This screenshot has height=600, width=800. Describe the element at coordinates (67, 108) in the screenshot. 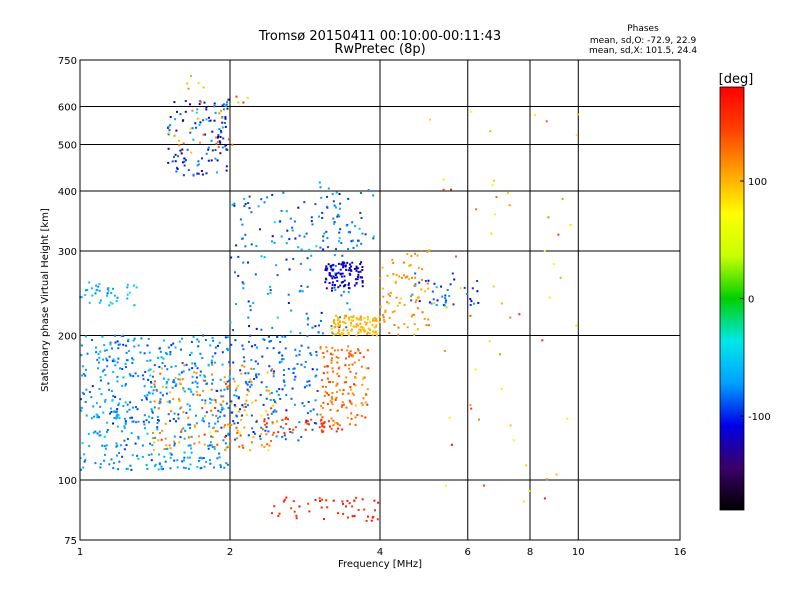

I see `y-tick-label: 600` at that location.